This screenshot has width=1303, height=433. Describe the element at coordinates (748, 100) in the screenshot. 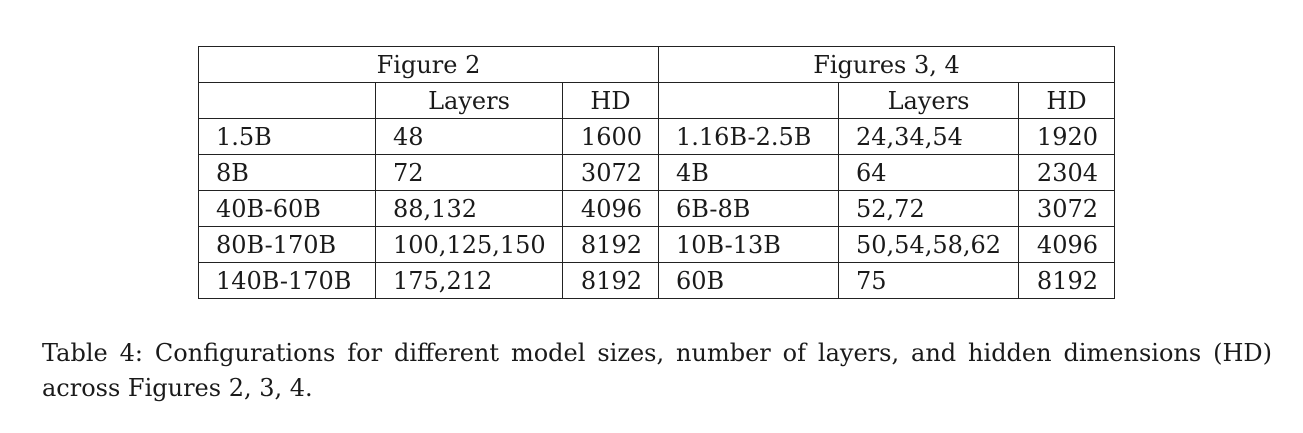

I see `sub-header-right-size` at that location.